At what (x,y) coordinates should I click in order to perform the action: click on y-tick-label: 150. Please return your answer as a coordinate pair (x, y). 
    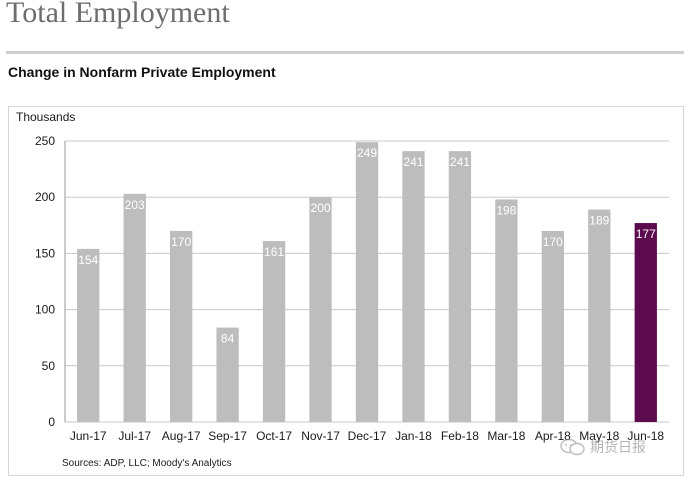
    Looking at the image, I should click on (45, 253).